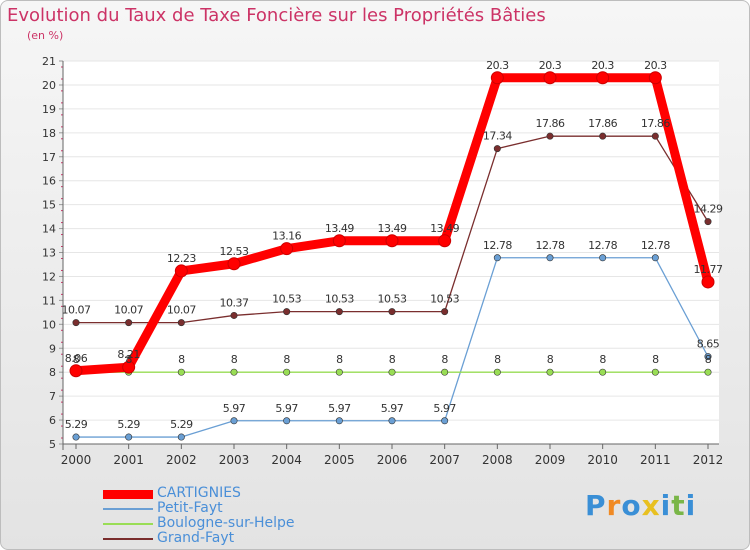 This screenshot has height=550, width=750. Describe the element at coordinates (708, 269) in the screenshot. I see `data-label: 11.77` at that location.